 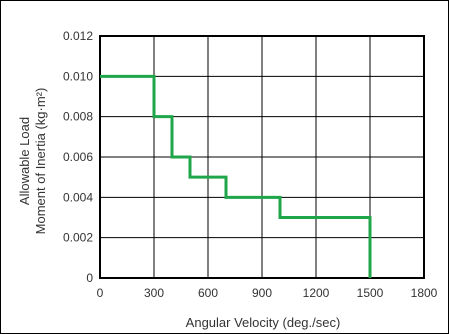 What do you see at coordinates (100, 293) in the screenshot?
I see `x-tick-label: 0` at bounding box center [100, 293].